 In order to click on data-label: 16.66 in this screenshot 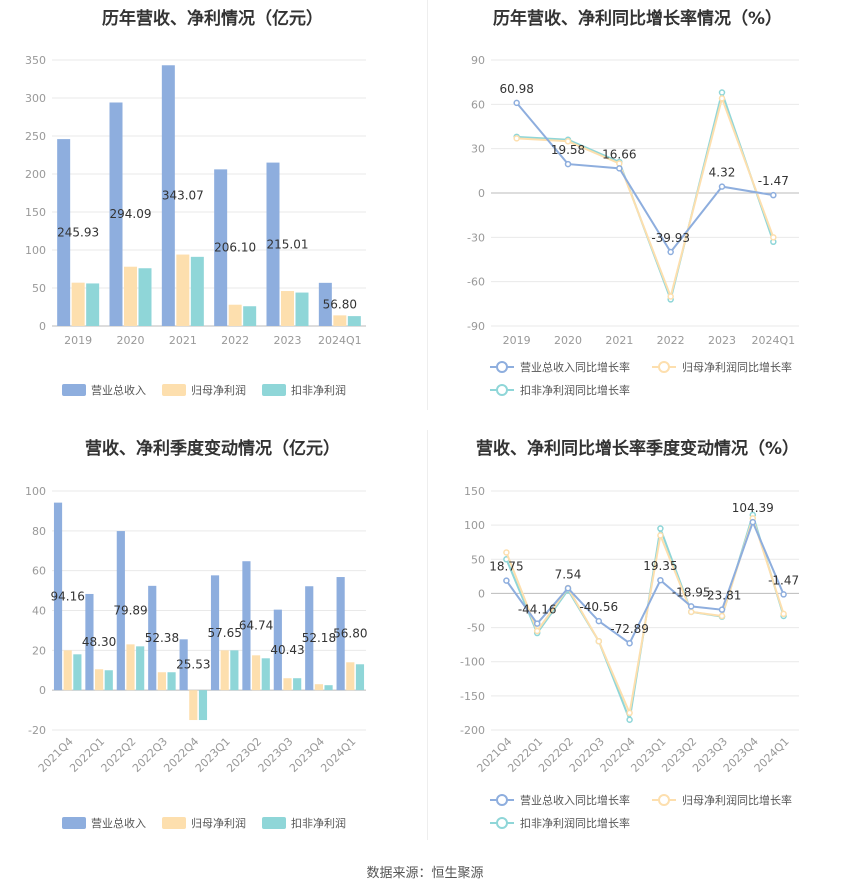, I will do `click(619, 154)`.